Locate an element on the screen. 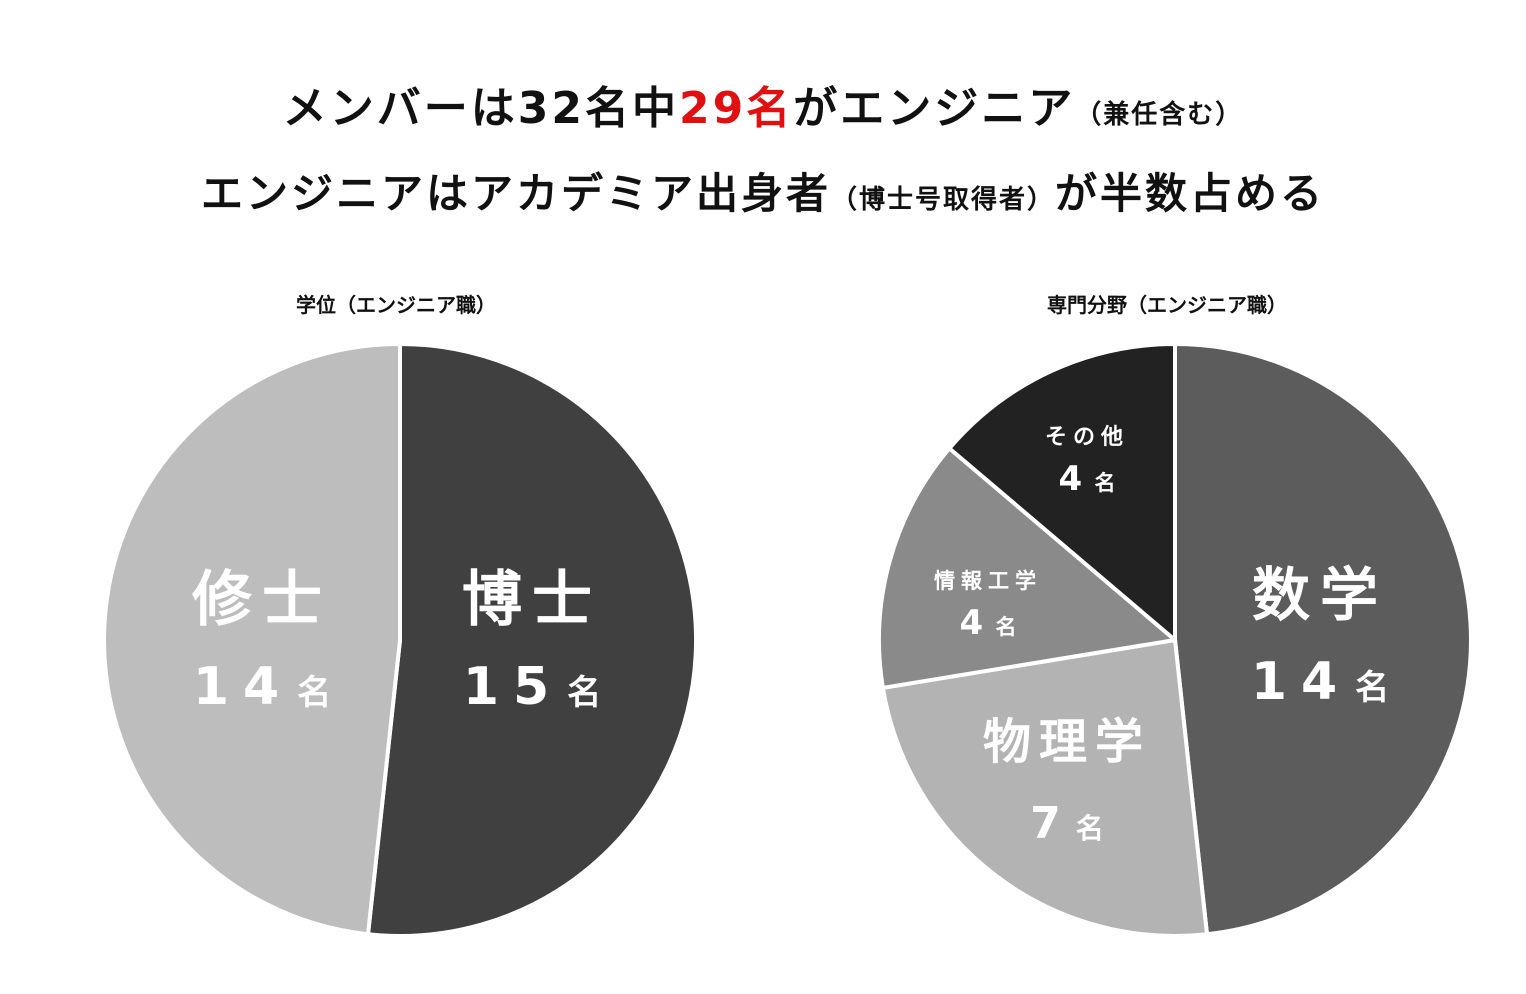  pie-0-slice-1-label: 修士 is located at coordinates (262, 600).